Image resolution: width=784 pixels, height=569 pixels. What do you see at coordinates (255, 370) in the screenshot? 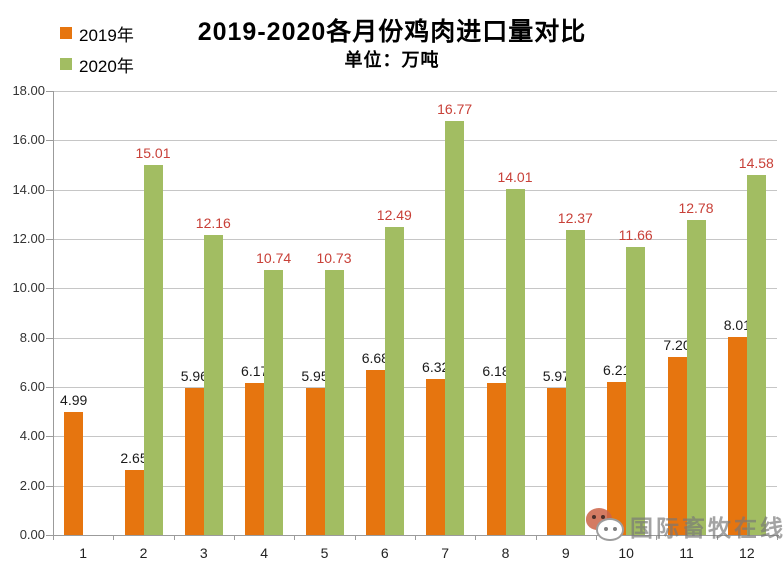
I see `value-label-2019年-month-4: 6.17` at bounding box center [255, 370].